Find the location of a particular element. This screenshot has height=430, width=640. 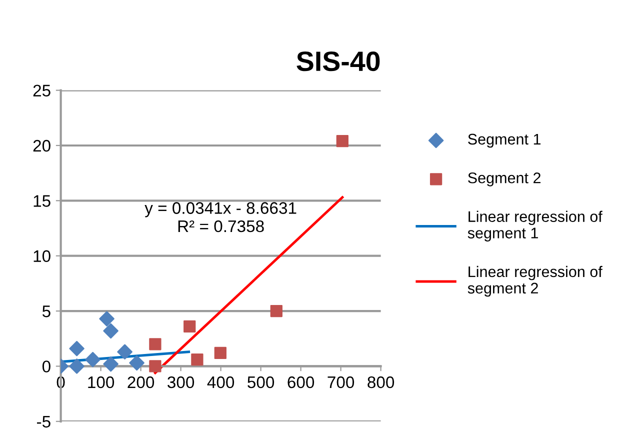

chart-title: SIS-40 is located at coordinates (338, 61).